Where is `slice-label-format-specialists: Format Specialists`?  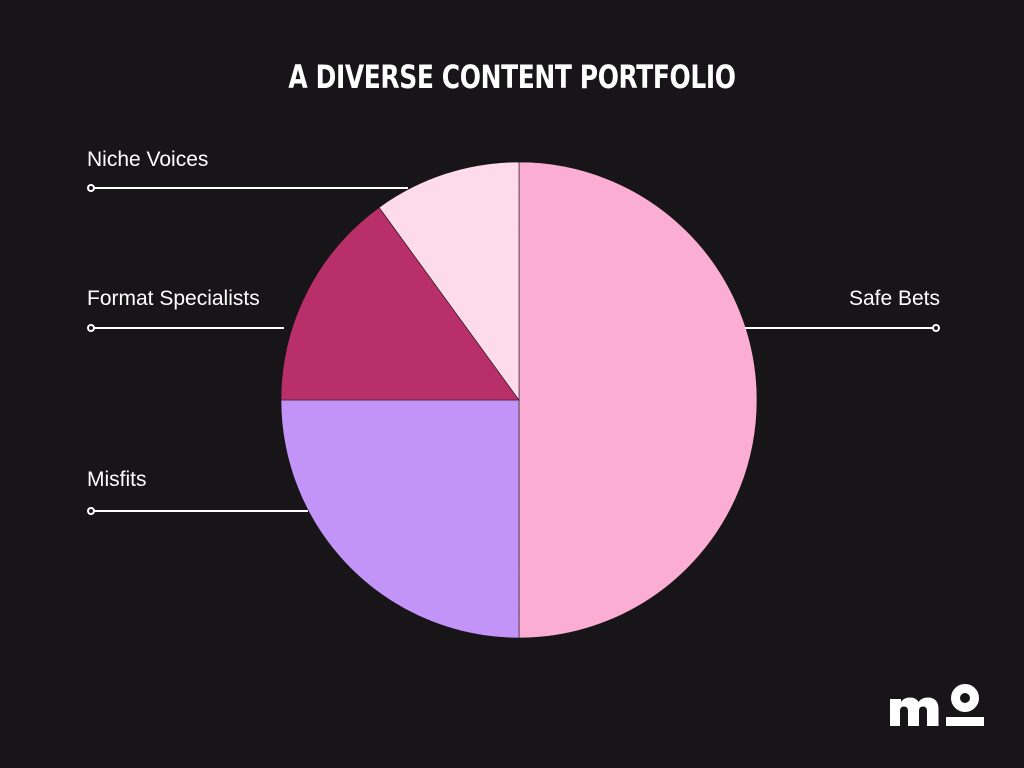
slice-label-format-specialists: Format Specialists is located at coordinates (173, 298).